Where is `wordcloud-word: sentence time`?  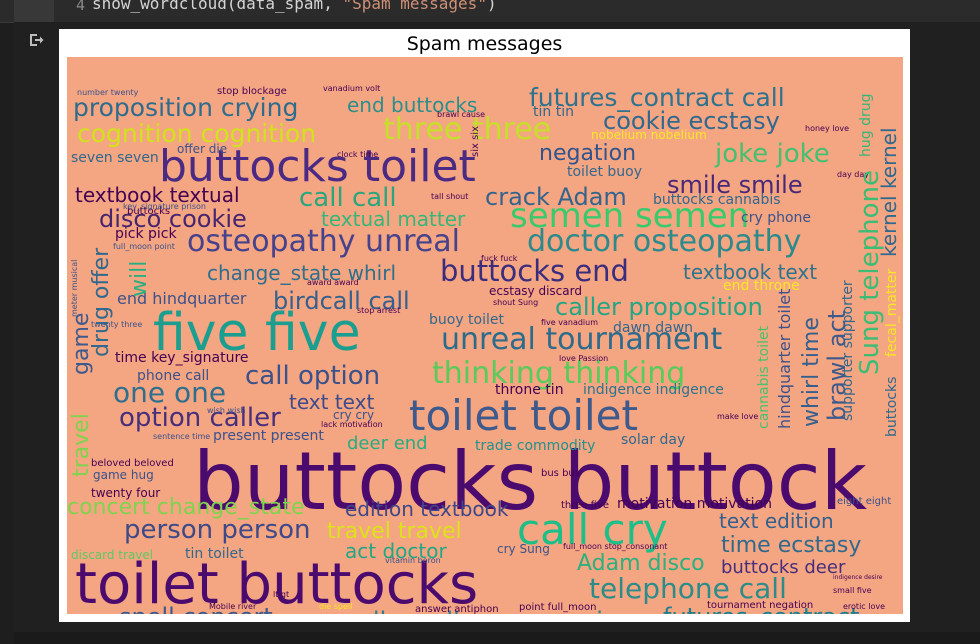 wordcloud-word: sentence time is located at coordinates (182, 436).